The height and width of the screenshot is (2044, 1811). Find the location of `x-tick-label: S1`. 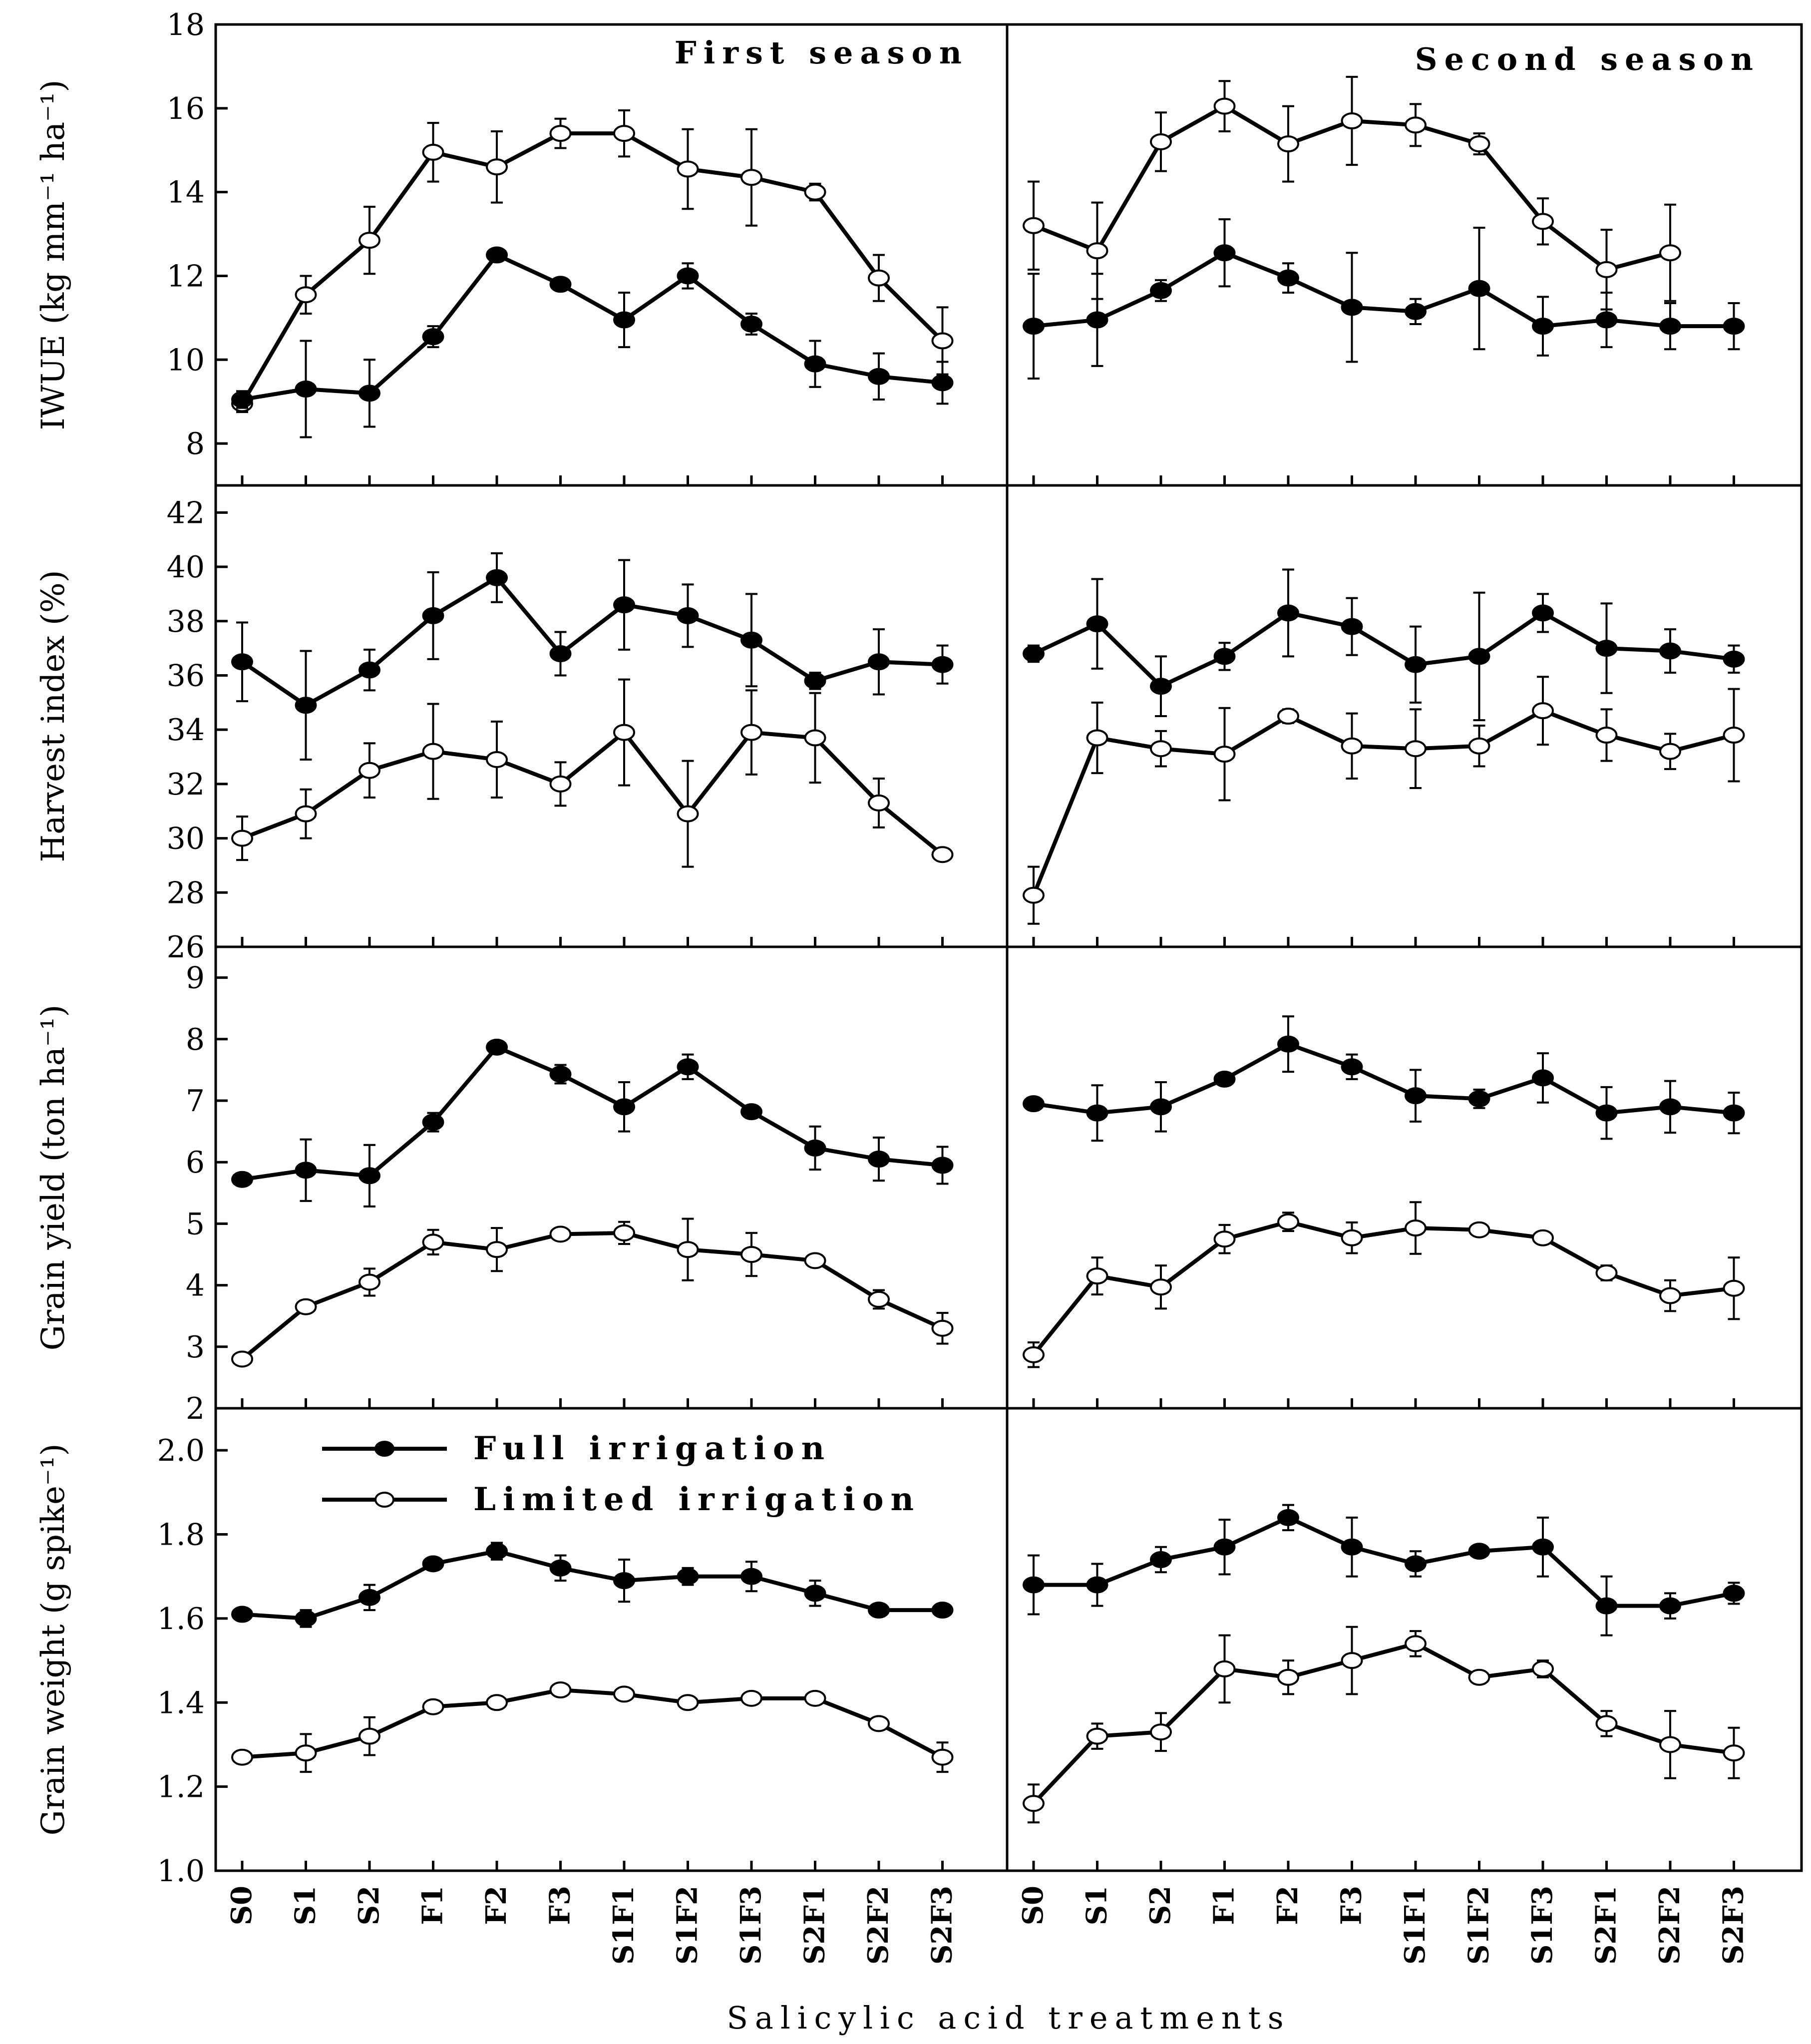

x-tick-label: S1 is located at coordinates (305, 1905).